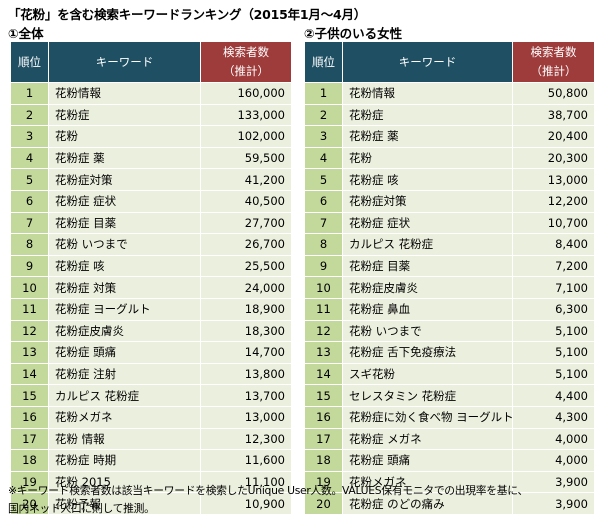  Describe the element at coordinates (427, 201) in the screenshot. I see `keyword-cell: 花粉症対策` at that location.